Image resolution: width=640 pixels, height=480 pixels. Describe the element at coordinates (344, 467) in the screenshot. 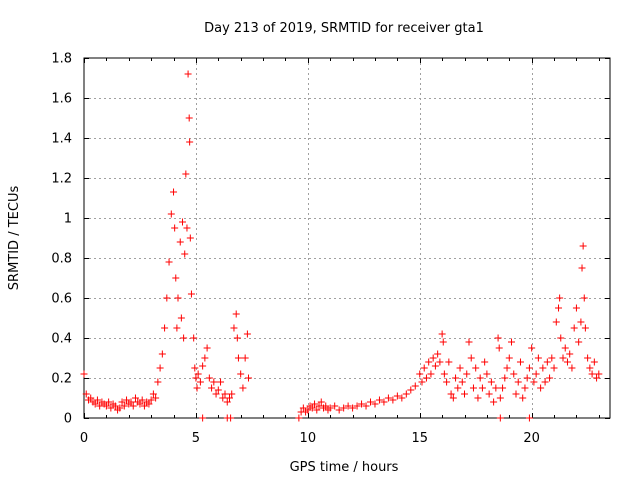

I see `x-axis-label: GPS time / hours` at that location.